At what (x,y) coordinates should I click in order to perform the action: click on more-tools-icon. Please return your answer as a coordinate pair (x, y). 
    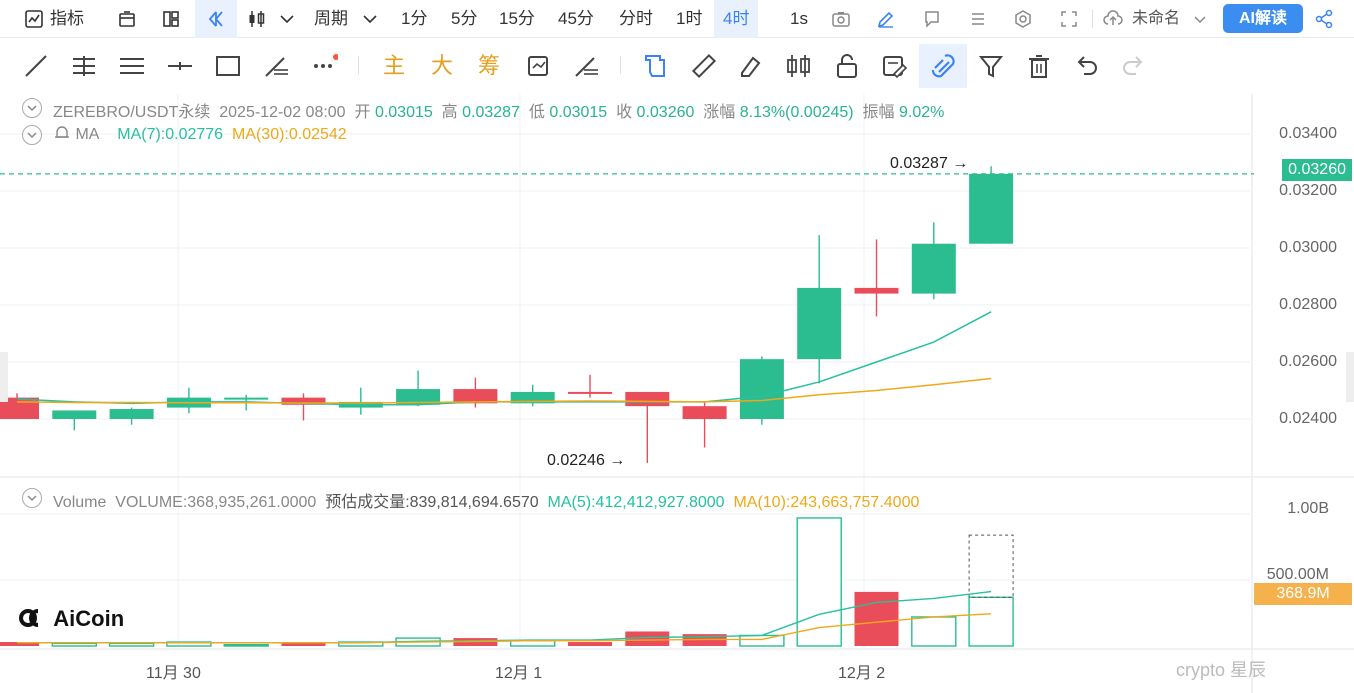
    Looking at the image, I should click on (324, 66).